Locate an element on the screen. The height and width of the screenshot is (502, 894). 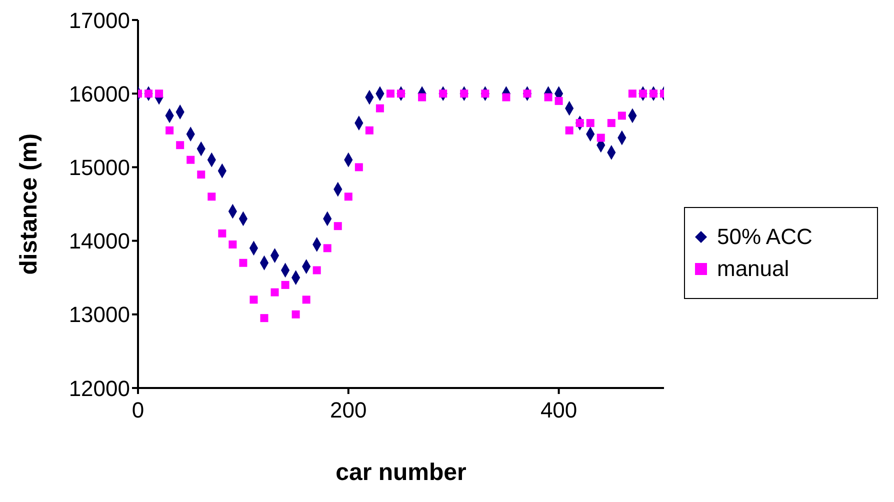
y-tick-label: 15000 is located at coordinates (99, 167).